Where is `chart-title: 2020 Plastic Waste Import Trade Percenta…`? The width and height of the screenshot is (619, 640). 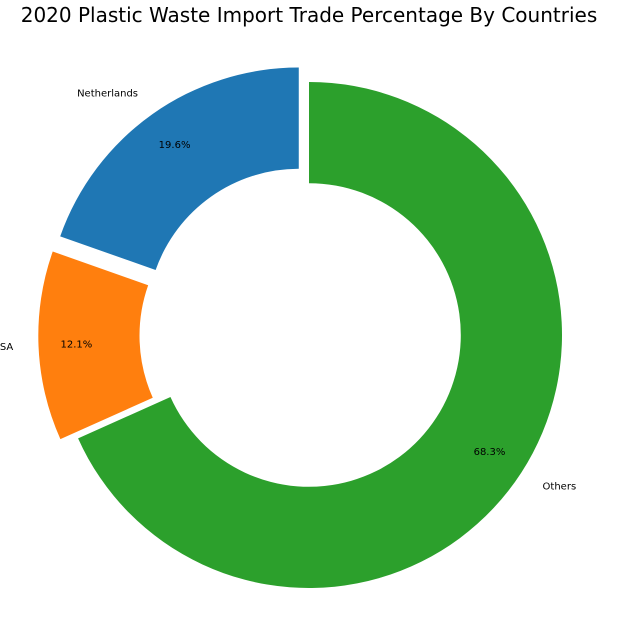 chart-title: 2020 Plastic Waste Import Trade Percenta… is located at coordinates (309, 15).